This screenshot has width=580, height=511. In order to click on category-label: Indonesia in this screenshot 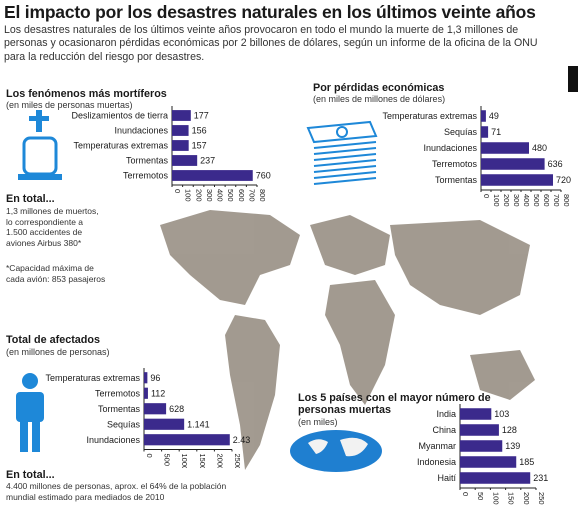, I will do `click(436, 462)`.